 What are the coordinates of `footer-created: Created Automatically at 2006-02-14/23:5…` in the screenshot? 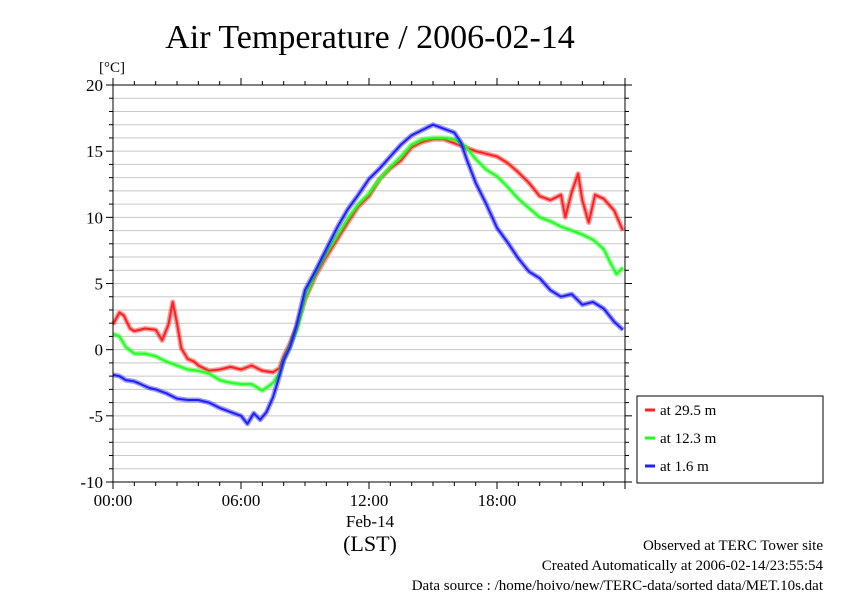 It's located at (683, 566).